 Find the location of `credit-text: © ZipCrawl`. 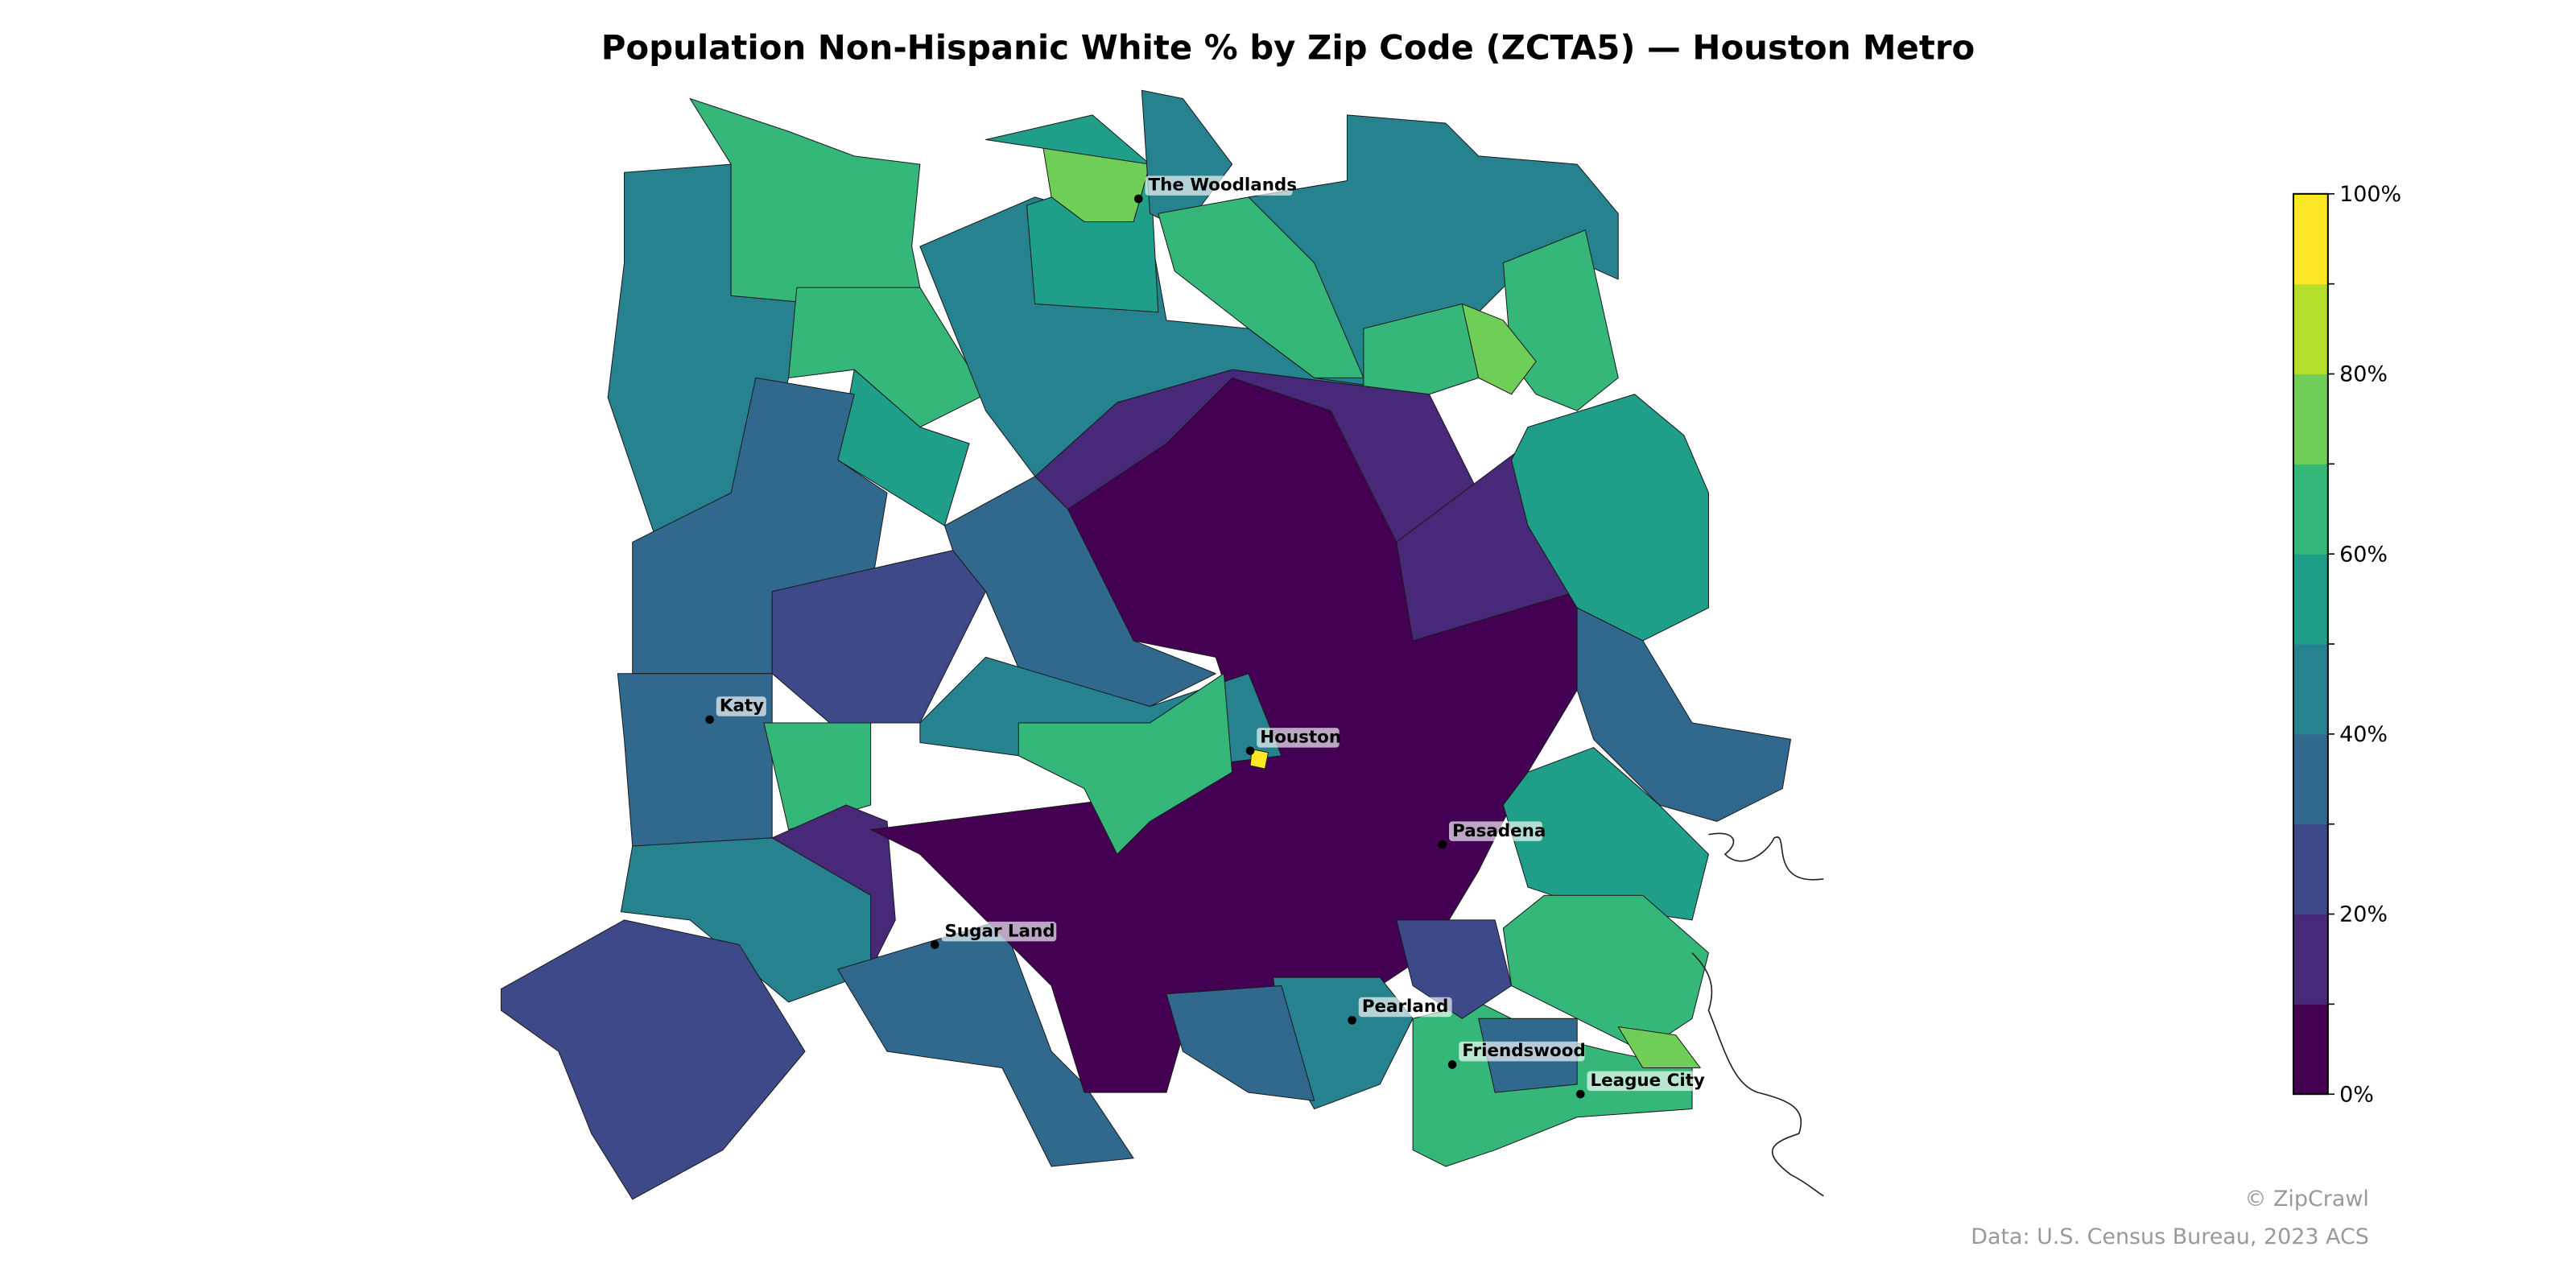

credit-text: © ZipCrawl is located at coordinates (2306, 1199).